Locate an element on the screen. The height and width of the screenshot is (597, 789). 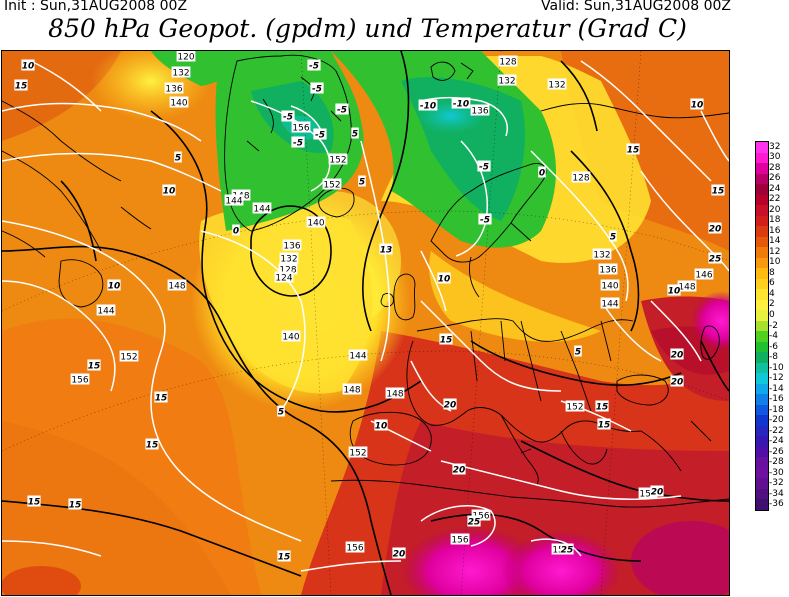
colorbar-label: -34 is located at coordinates (776, 493).